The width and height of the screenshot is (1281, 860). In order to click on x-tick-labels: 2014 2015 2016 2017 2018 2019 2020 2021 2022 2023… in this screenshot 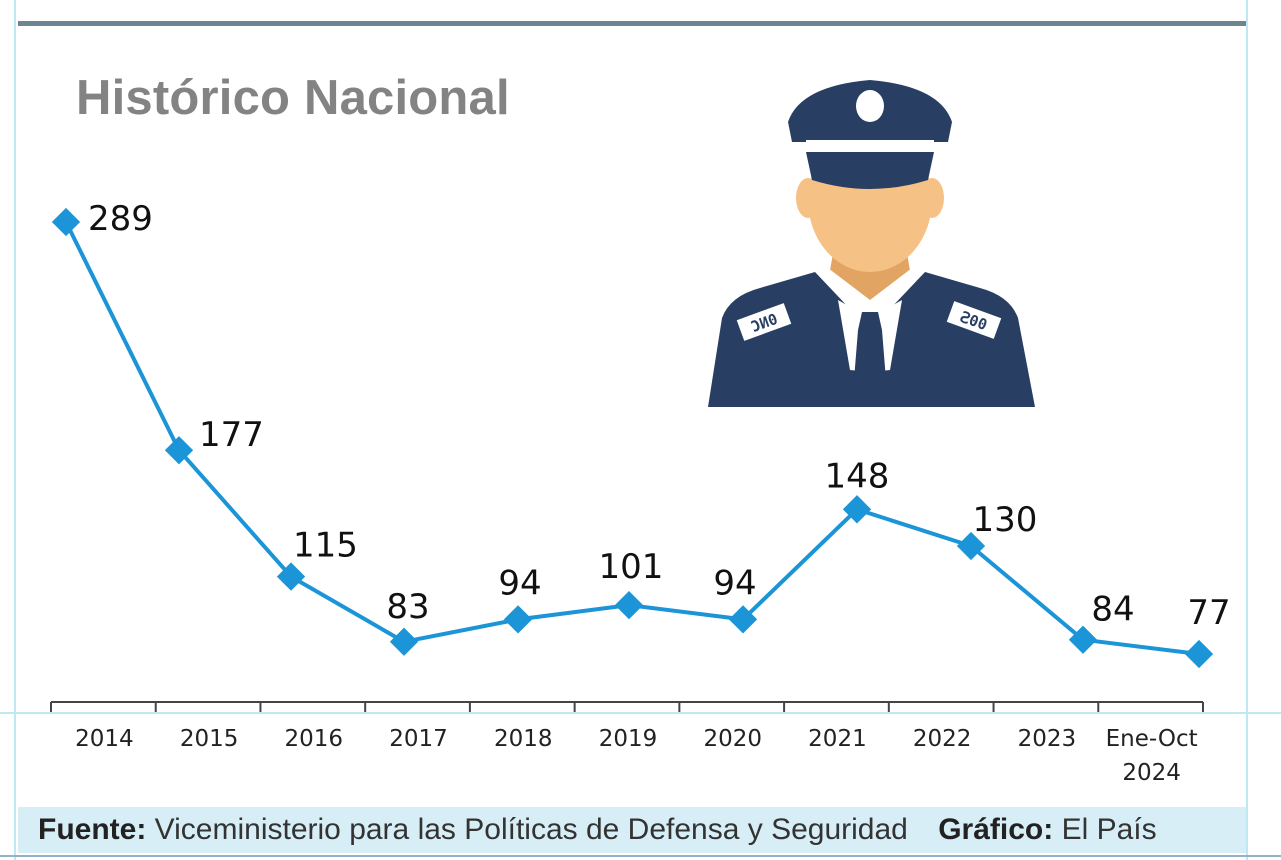, I will do `click(636, 756)`.